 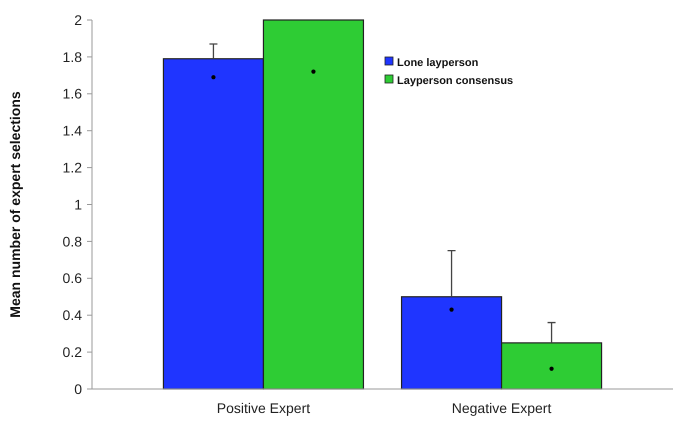 I want to click on y-tick-label: 0.4, so click(x=72, y=315).